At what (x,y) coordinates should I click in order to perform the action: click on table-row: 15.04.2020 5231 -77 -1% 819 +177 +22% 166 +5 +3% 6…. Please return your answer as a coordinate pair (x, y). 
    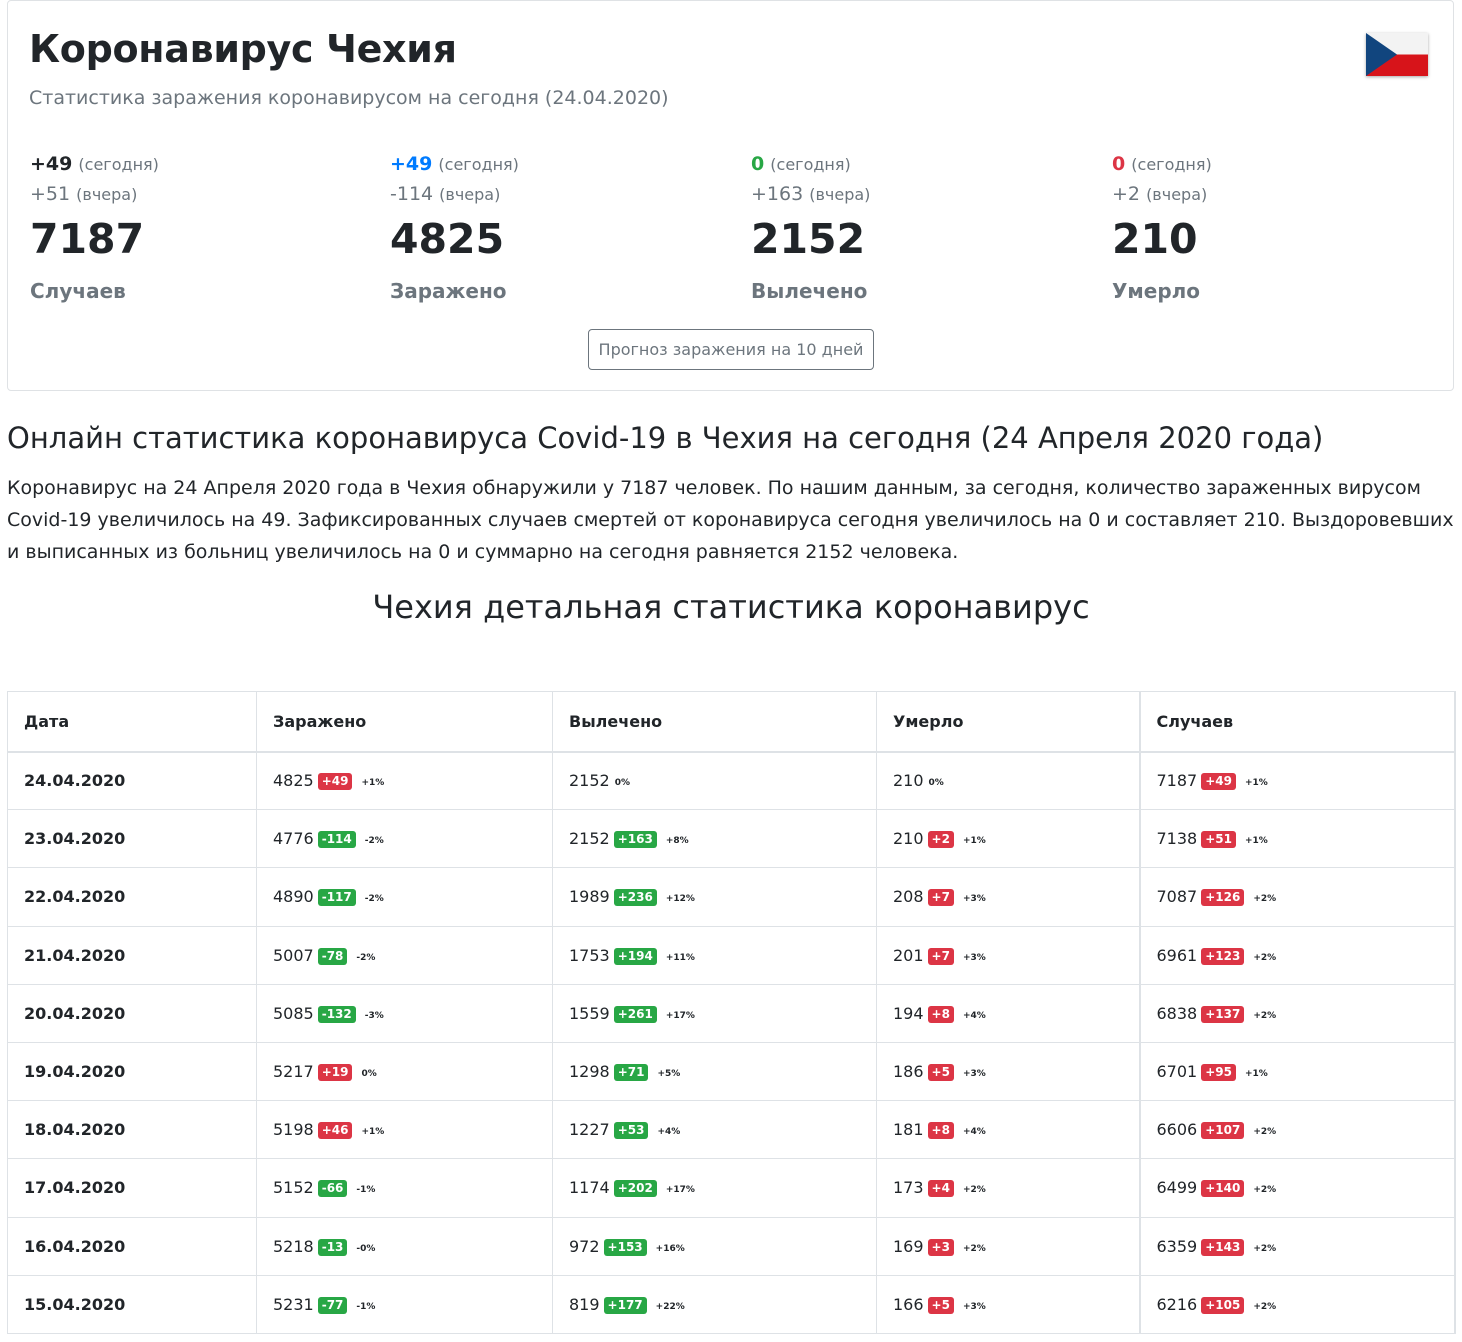
    Looking at the image, I should click on (731, 1304).